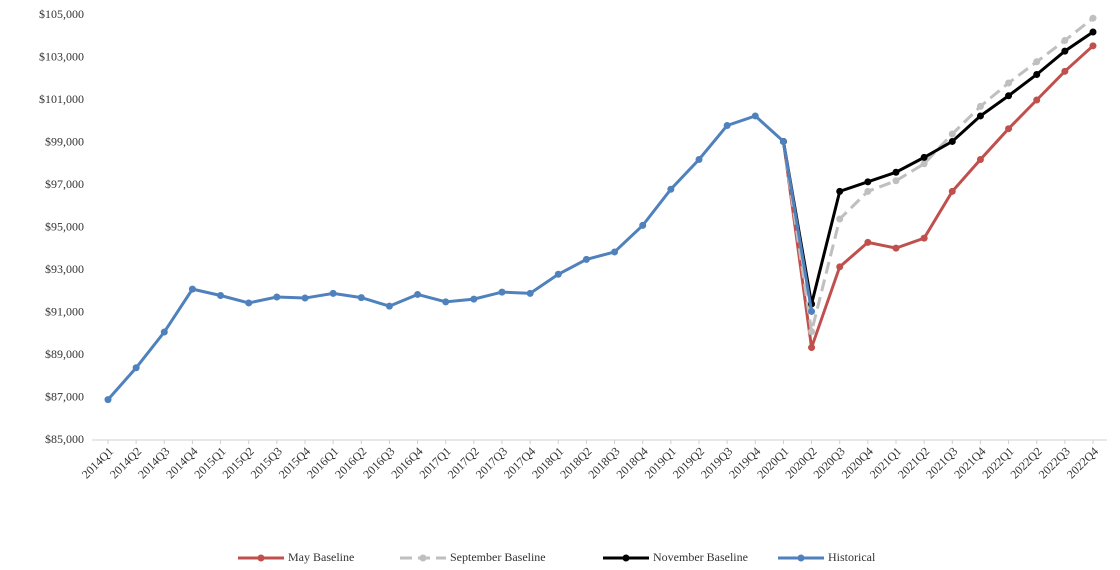 This screenshot has width=1120, height=570. Describe the element at coordinates (64, 311) in the screenshot. I see `y-tick-label: $91,000` at that location.